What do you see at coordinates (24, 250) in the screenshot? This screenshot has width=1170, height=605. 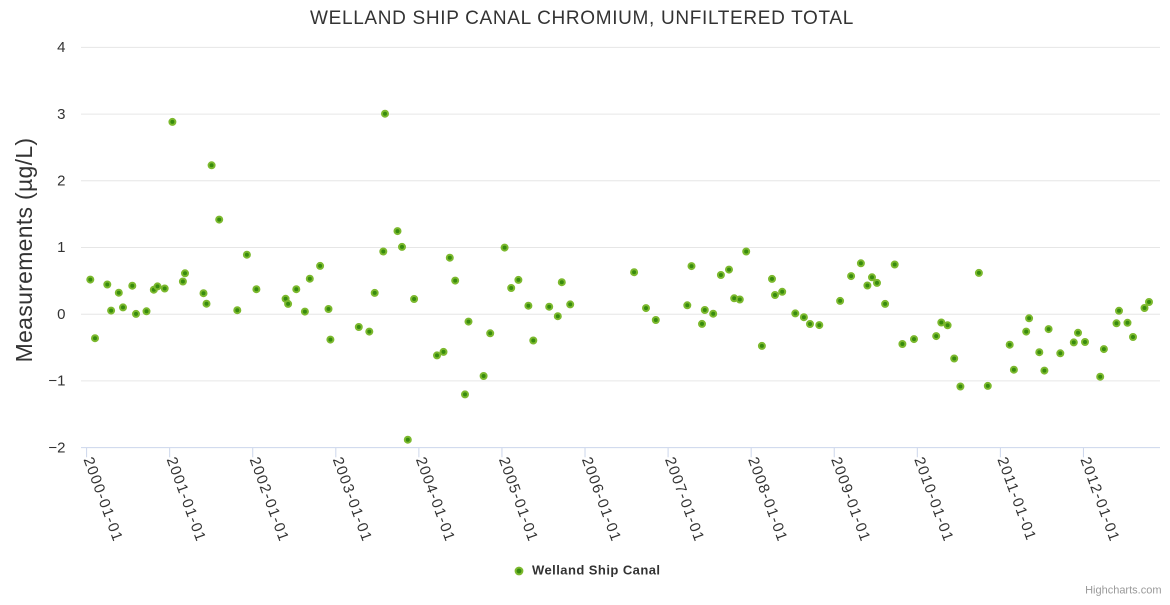 I see `svg-text: Measurements (µg/L)` at bounding box center [24, 250].